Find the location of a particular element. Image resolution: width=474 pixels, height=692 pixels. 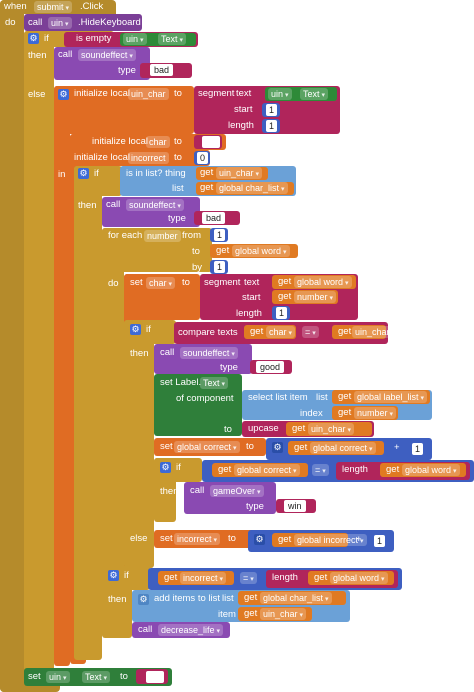

get-global-incorrect is located at coordinates (310, 540).